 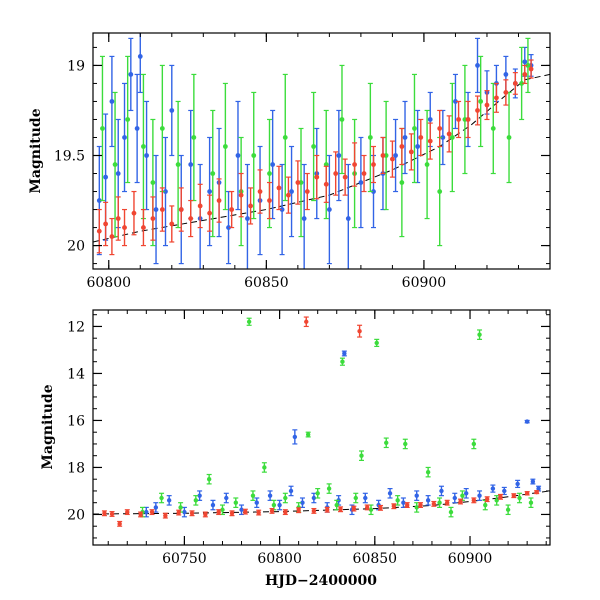 What do you see at coordinates (76, 468) in the screenshot?
I see `bottom-y-tick-label: 18` at bounding box center [76, 468].